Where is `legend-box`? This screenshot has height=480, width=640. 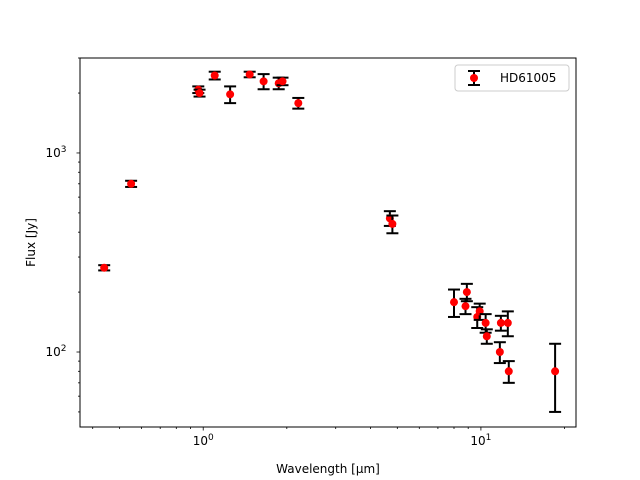
legend-box is located at coordinates (512, 78).